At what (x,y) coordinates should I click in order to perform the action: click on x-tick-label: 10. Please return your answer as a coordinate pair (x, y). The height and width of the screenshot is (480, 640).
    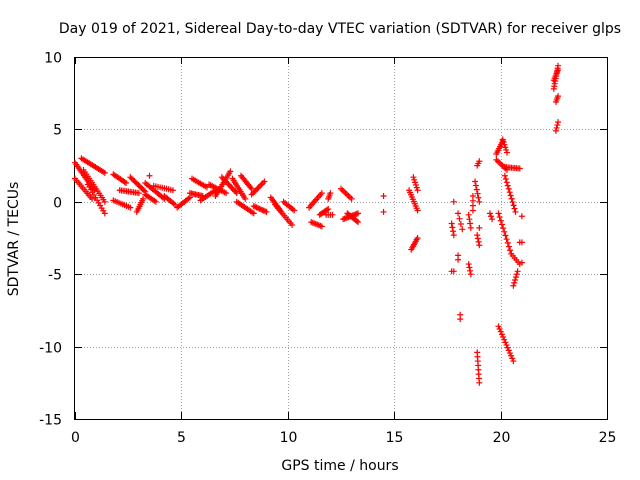
    Looking at the image, I should click on (289, 438).